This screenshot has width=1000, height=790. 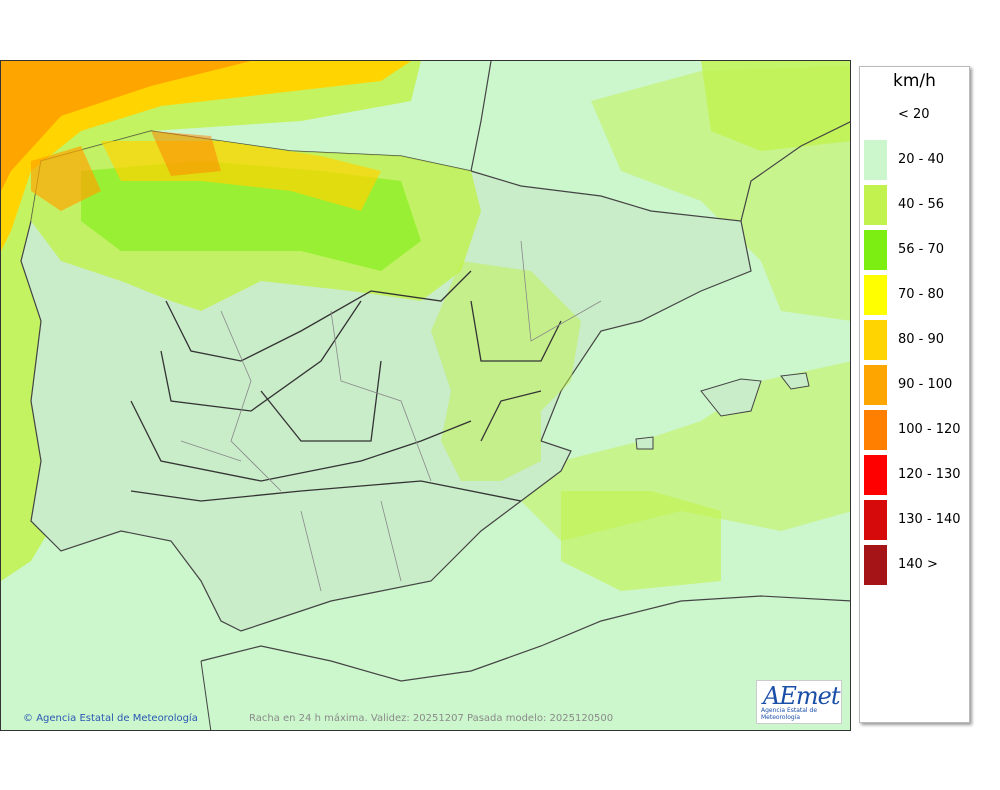 I want to click on legend-label: 130 - 140, so click(x=929, y=519).